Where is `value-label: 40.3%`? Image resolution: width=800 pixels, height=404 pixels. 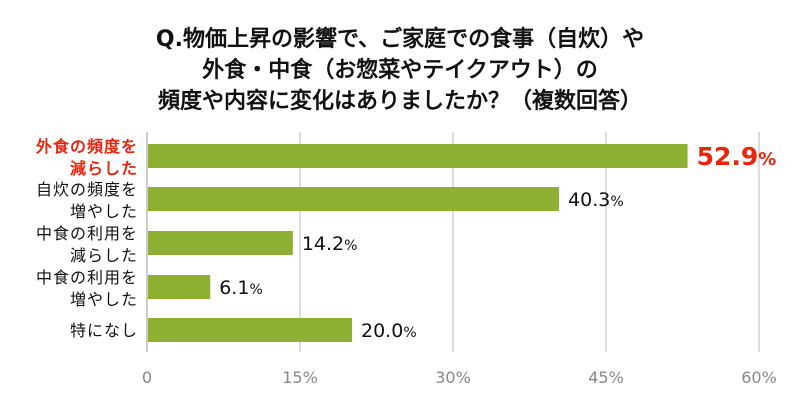
value-label: 40.3% is located at coordinates (596, 200).